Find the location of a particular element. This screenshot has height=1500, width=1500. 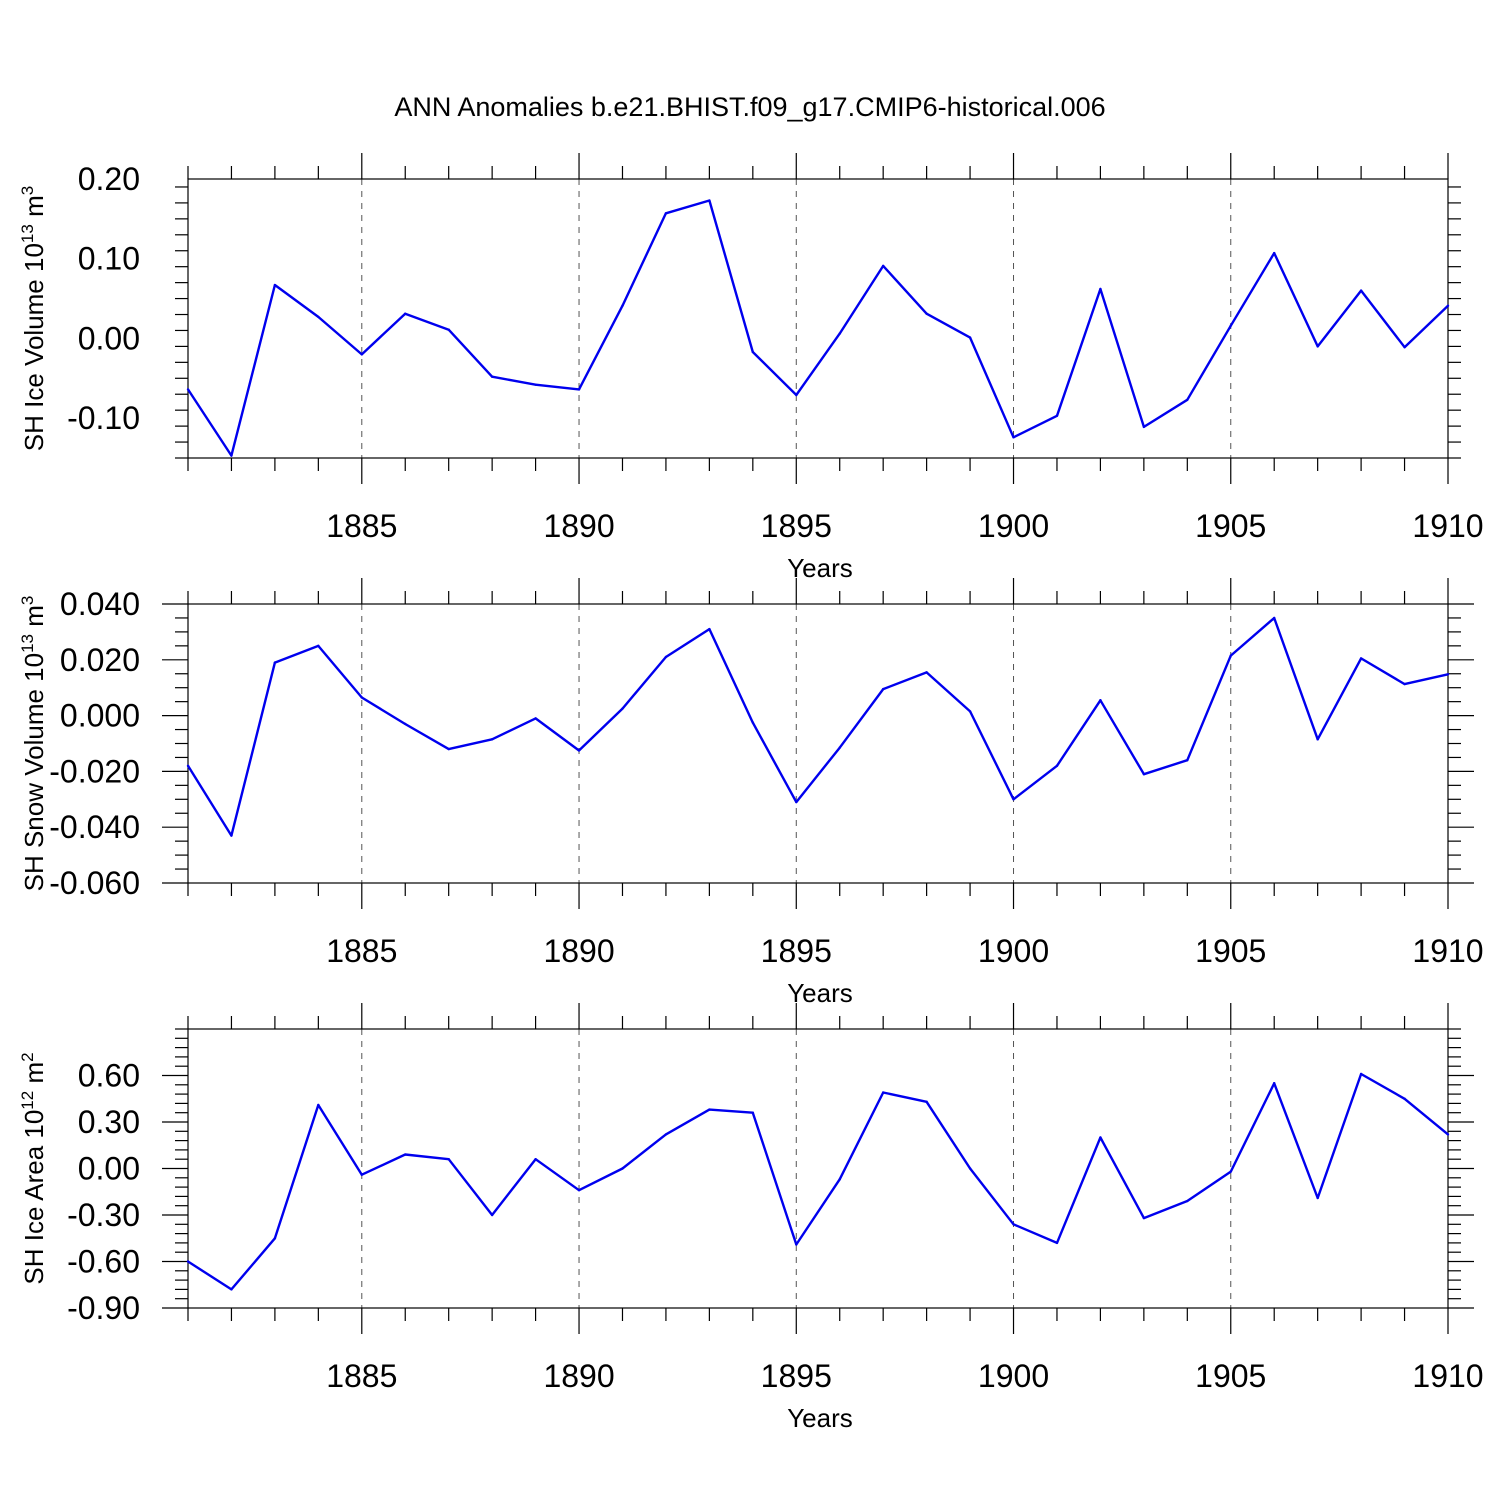

y-axis-label: SH Ice Volume 1013 m3 is located at coordinates (33, 318).